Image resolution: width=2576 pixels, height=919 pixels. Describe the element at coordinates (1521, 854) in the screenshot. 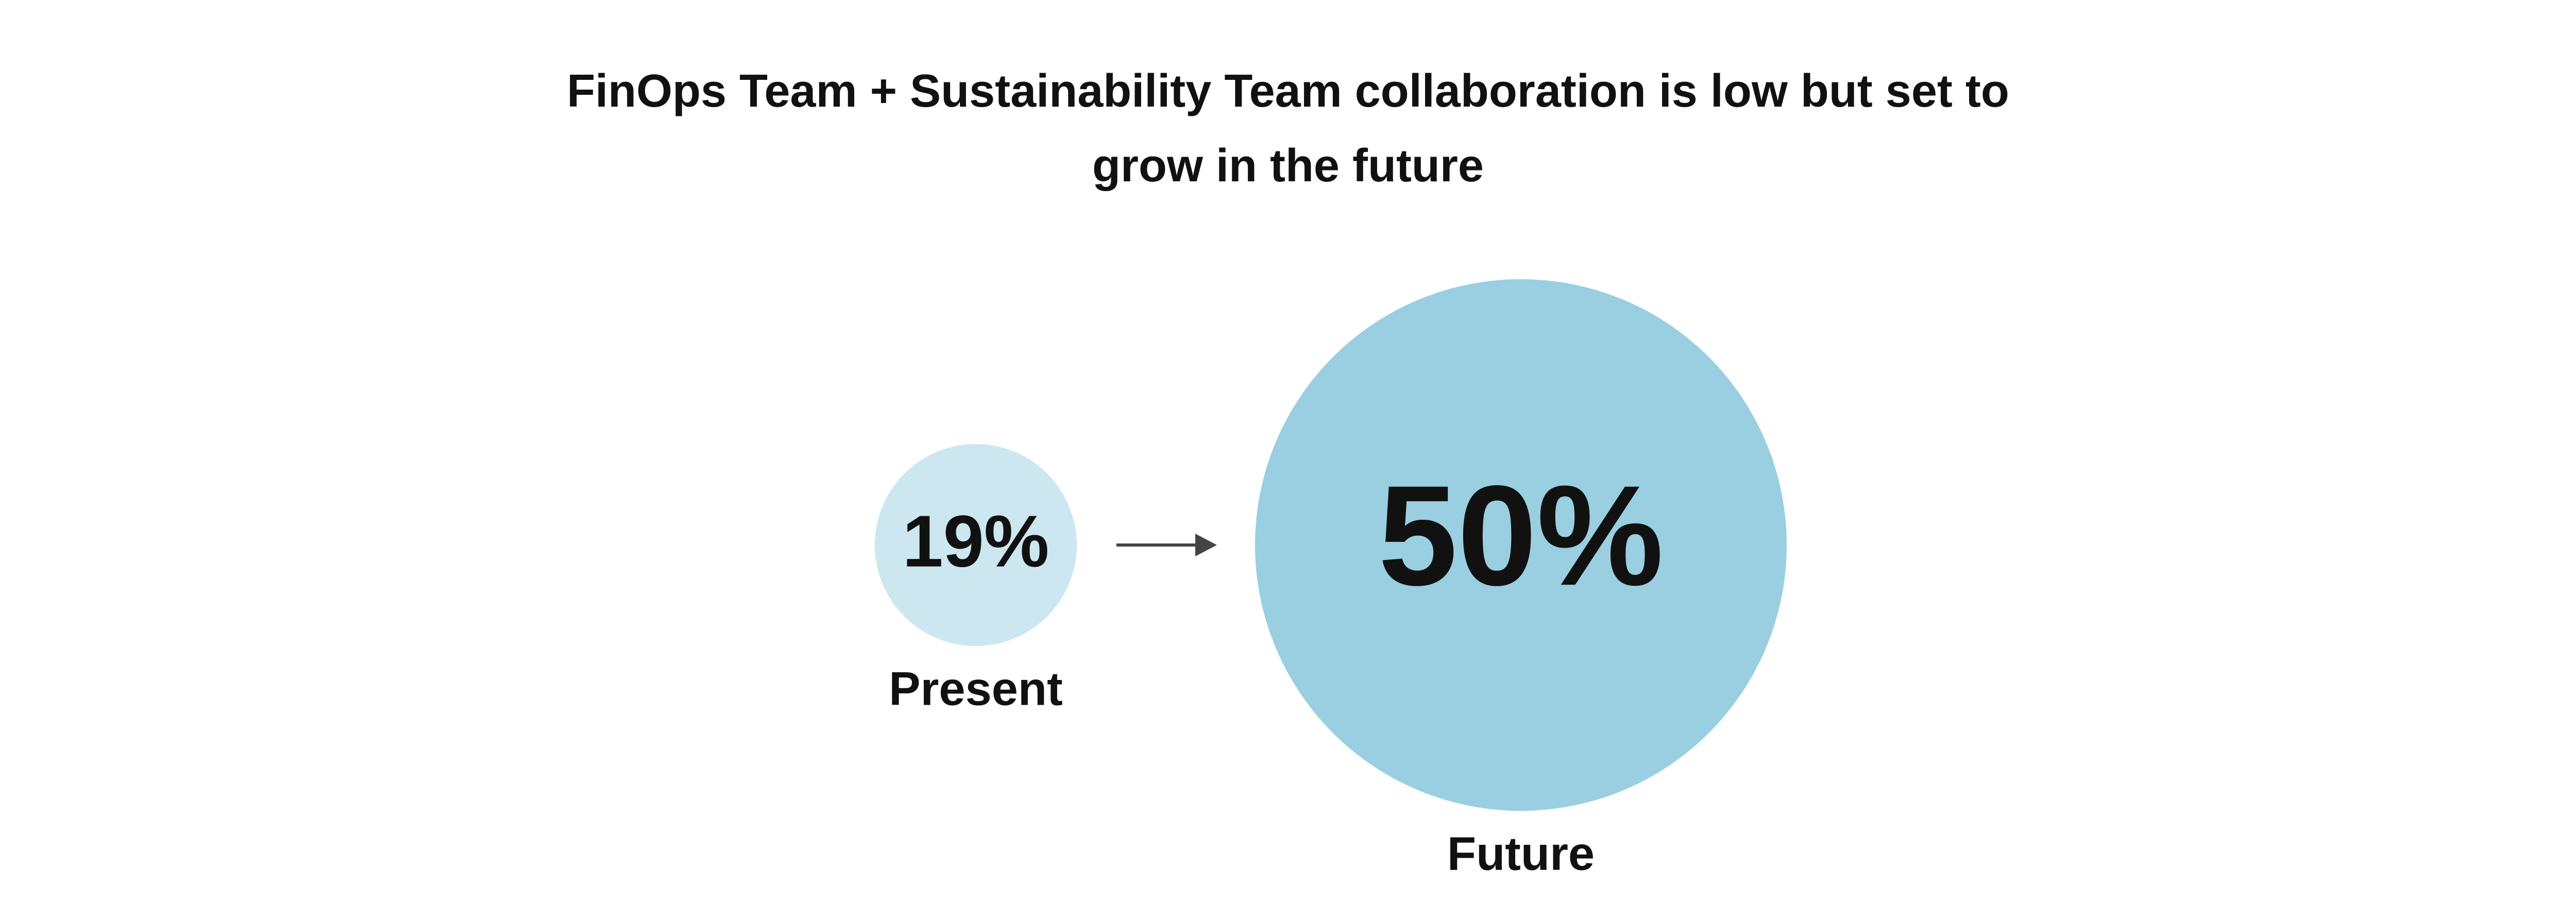

I see `category-label: Future` at that location.